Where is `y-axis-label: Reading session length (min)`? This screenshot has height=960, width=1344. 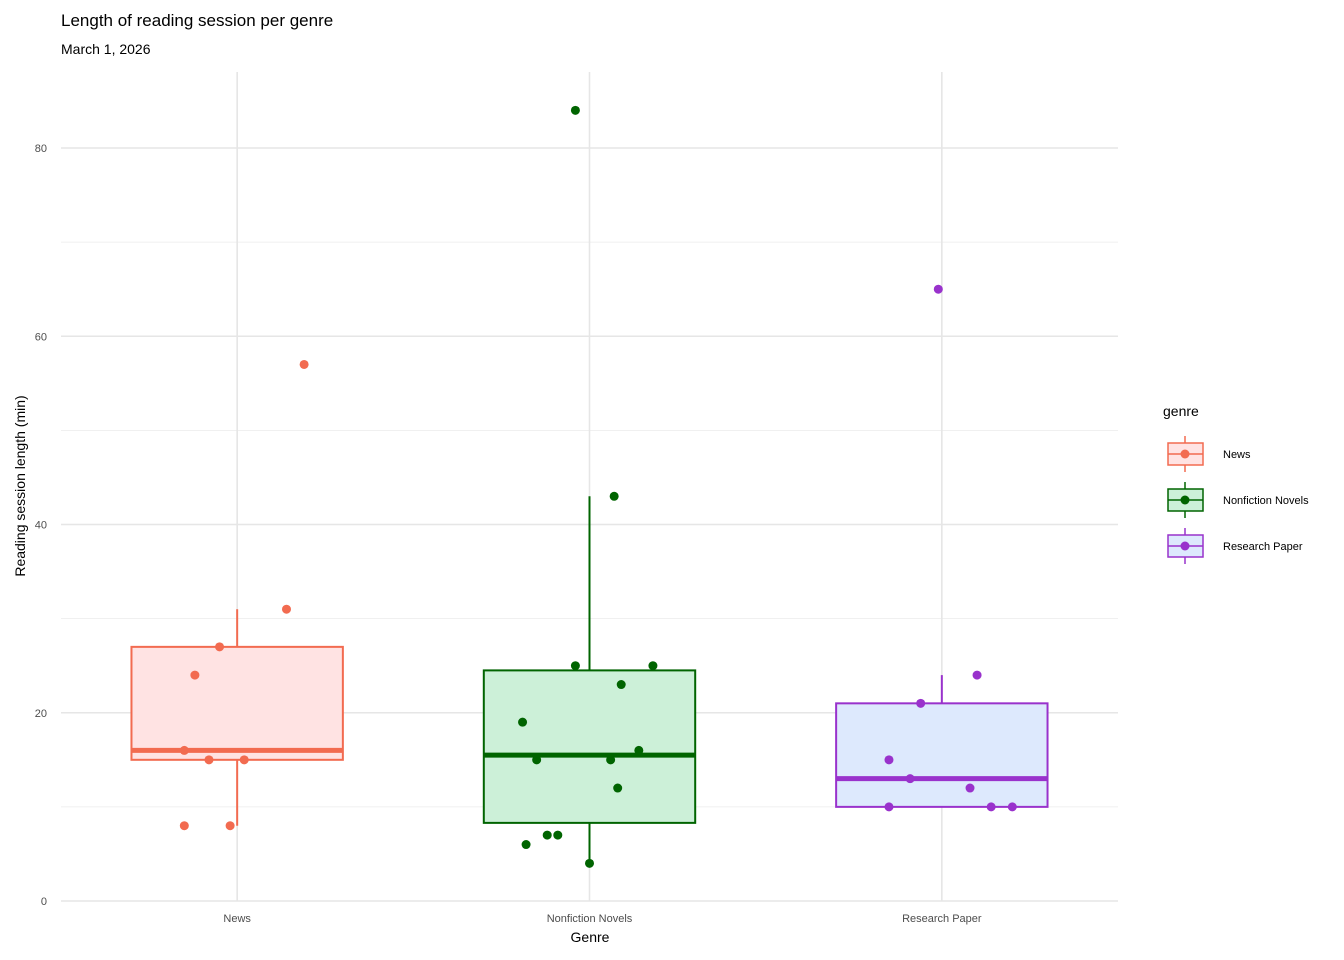 y-axis-label: Reading session length (min) is located at coordinates (20, 485).